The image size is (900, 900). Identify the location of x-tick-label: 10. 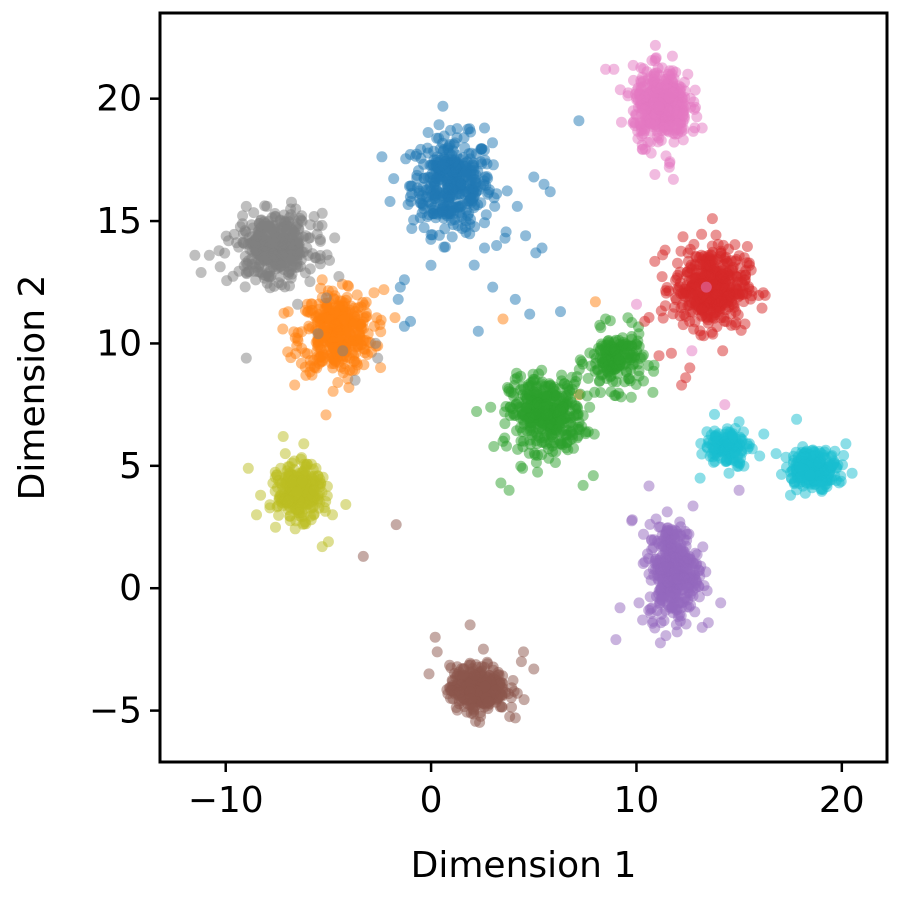
(637, 800).